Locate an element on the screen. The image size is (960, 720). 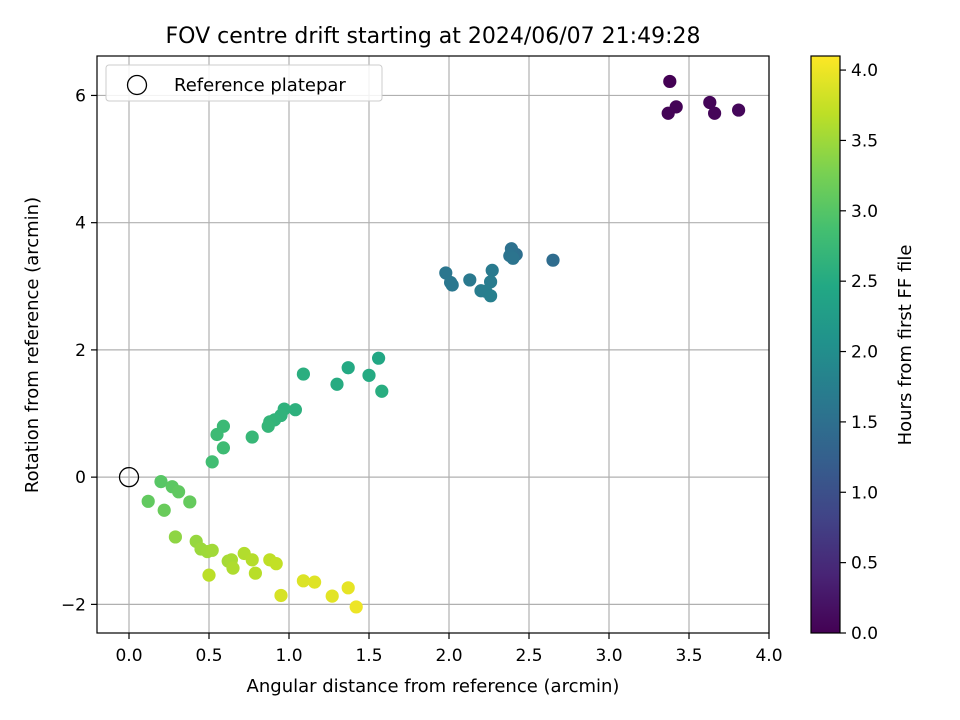
colorbar-label: Hours from first FF file is located at coordinates (905, 345).